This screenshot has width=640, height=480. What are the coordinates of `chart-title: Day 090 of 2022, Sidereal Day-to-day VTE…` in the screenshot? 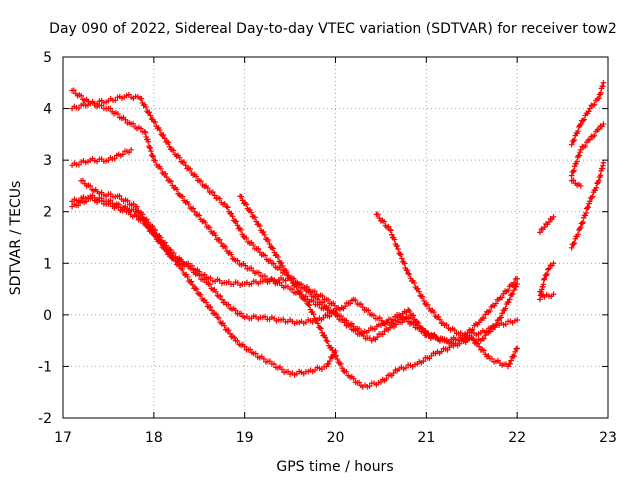 It's located at (333, 29).